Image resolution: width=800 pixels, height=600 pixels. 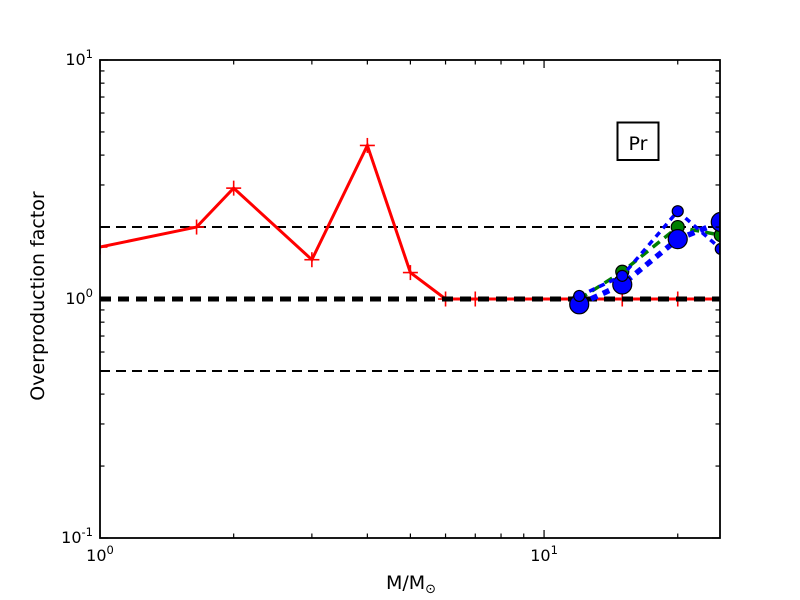 What do you see at coordinates (638, 144) in the screenshot?
I see `annotation-label: Pr` at bounding box center [638, 144].